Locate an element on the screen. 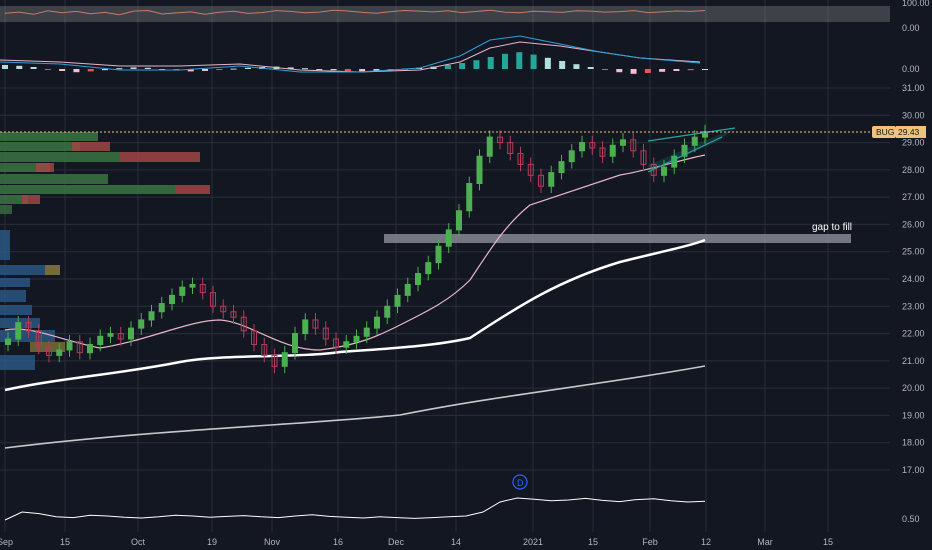 The image size is (932, 550). event-marker-label: D is located at coordinates (520, 483).